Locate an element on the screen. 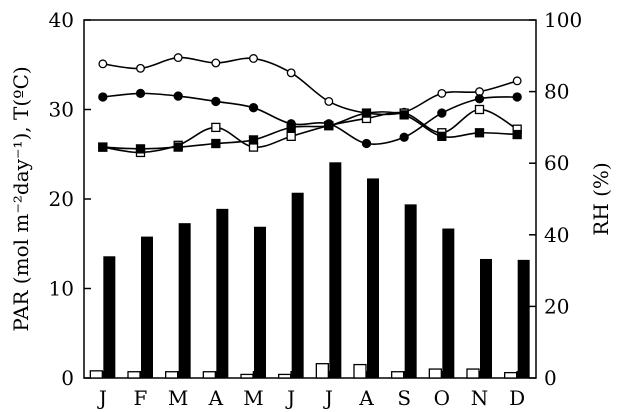  y-right-tick-label-1: 20 is located at coordinates (556, 306).